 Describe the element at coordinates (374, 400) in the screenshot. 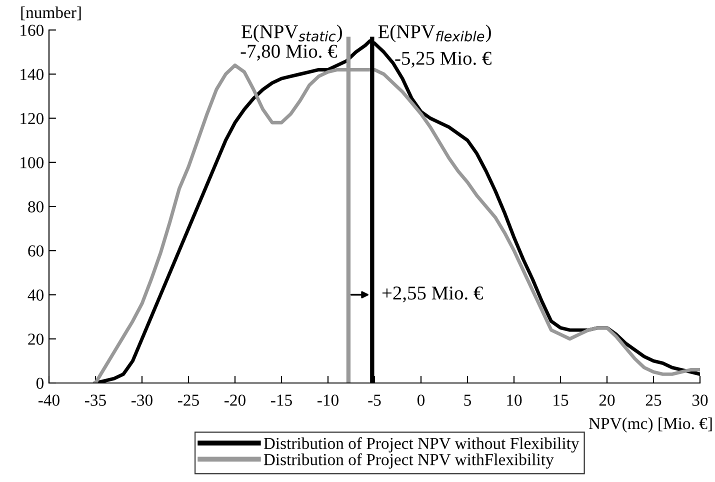

I see `x-tick-label: -5` at that location.